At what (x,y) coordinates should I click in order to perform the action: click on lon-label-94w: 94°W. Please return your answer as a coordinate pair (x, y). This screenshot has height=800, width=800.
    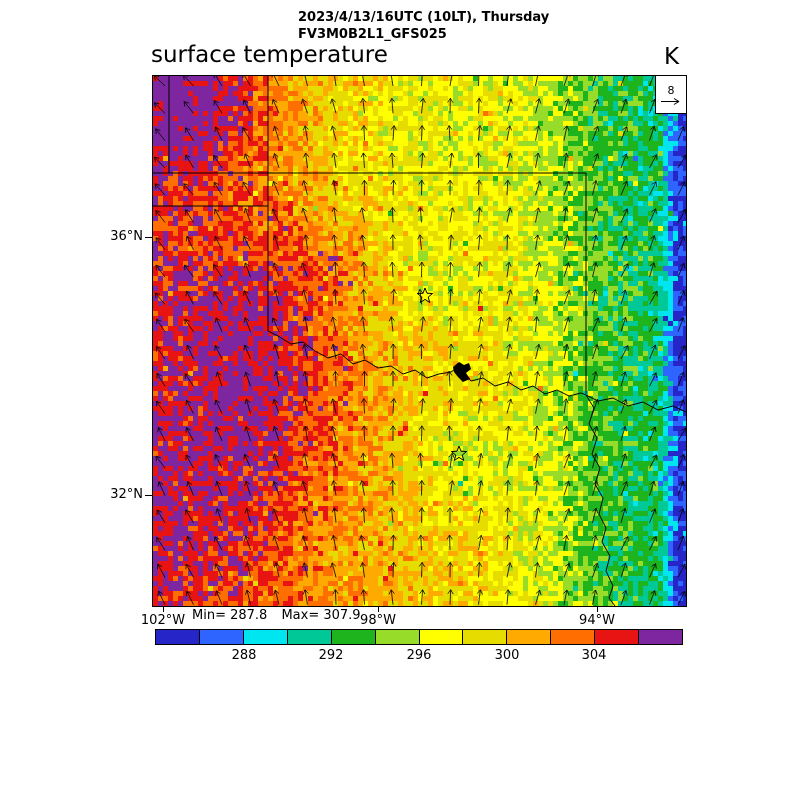
    Looking at the image, I should click on (597, 620).